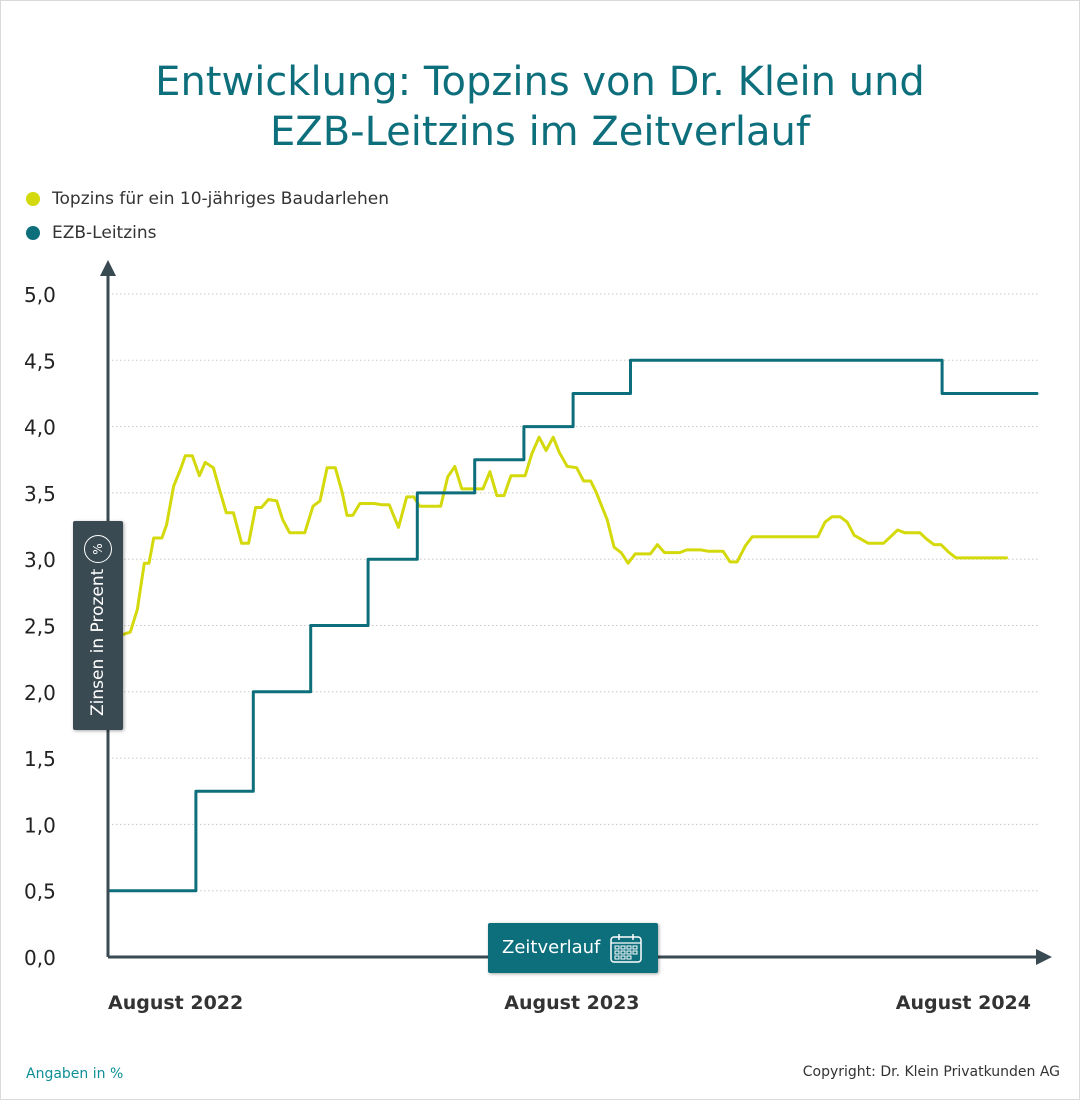  What do you see at coordinates (40, 825) in the screenshot?
I see `y-tick-label: 1,0` at bounding box center [40, 825].